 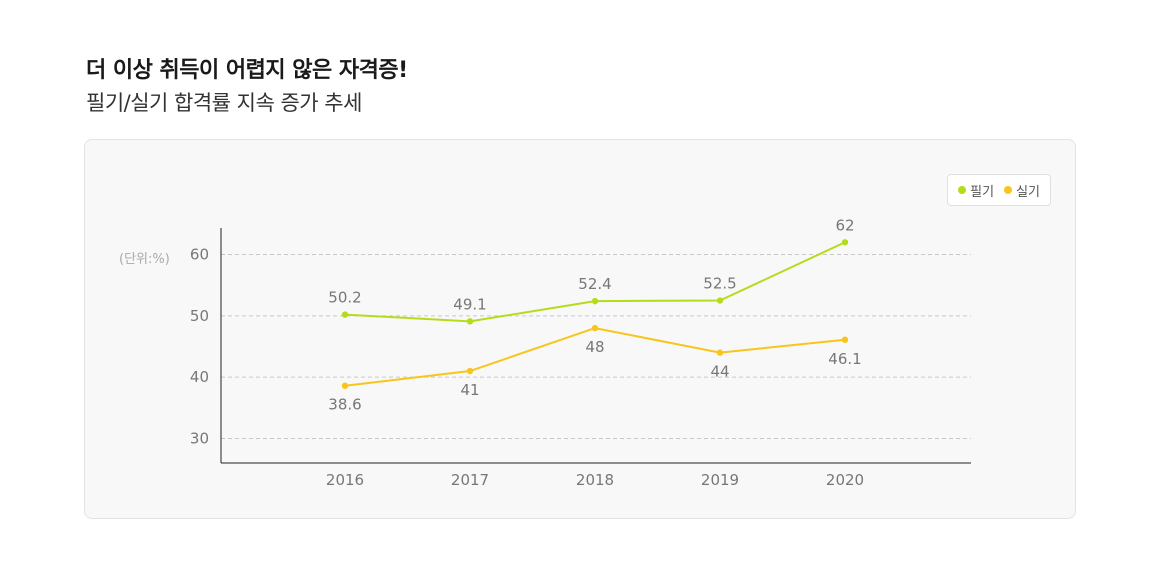 I want to click on data-label-1-0: 38.6, so click(x=344, y=405).